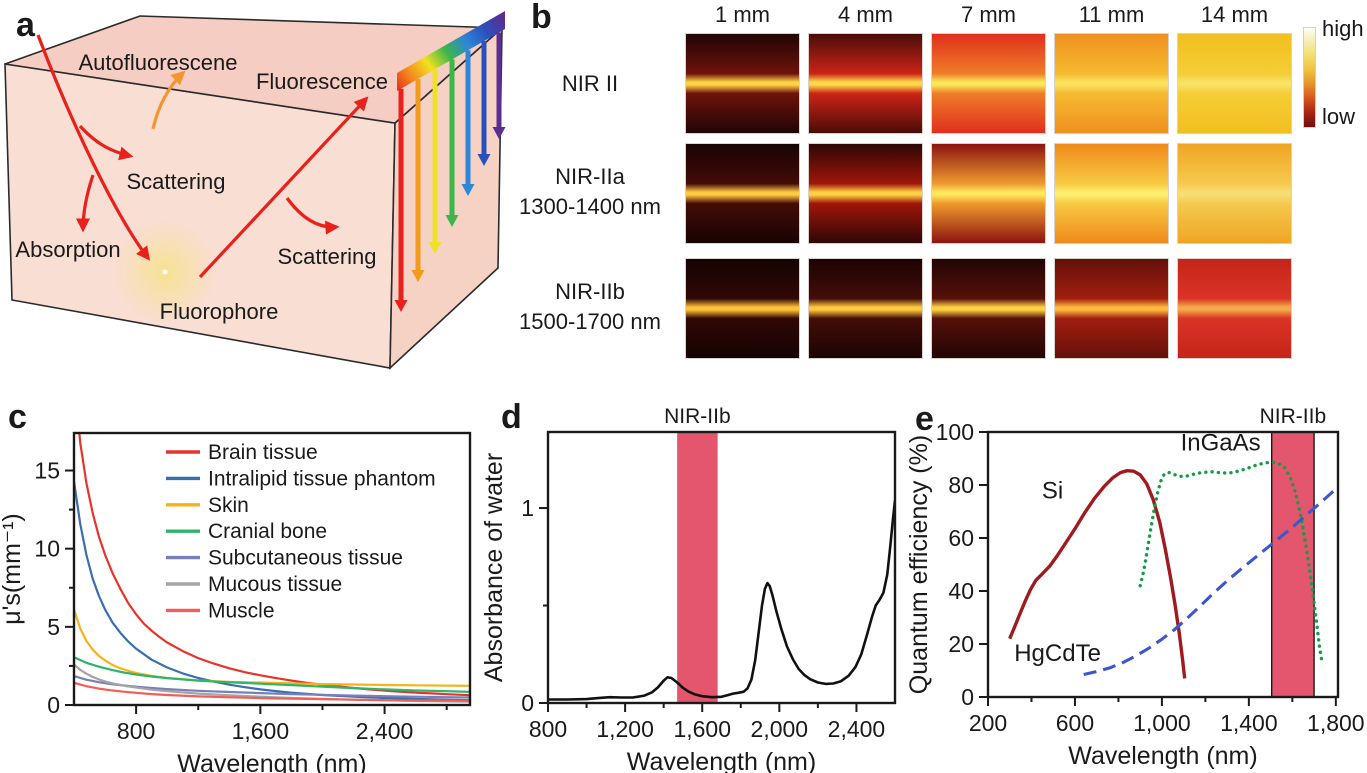 This screenshot has height=773, width=1367. I want to click on legend-label: Muscle, so click(241, 610).